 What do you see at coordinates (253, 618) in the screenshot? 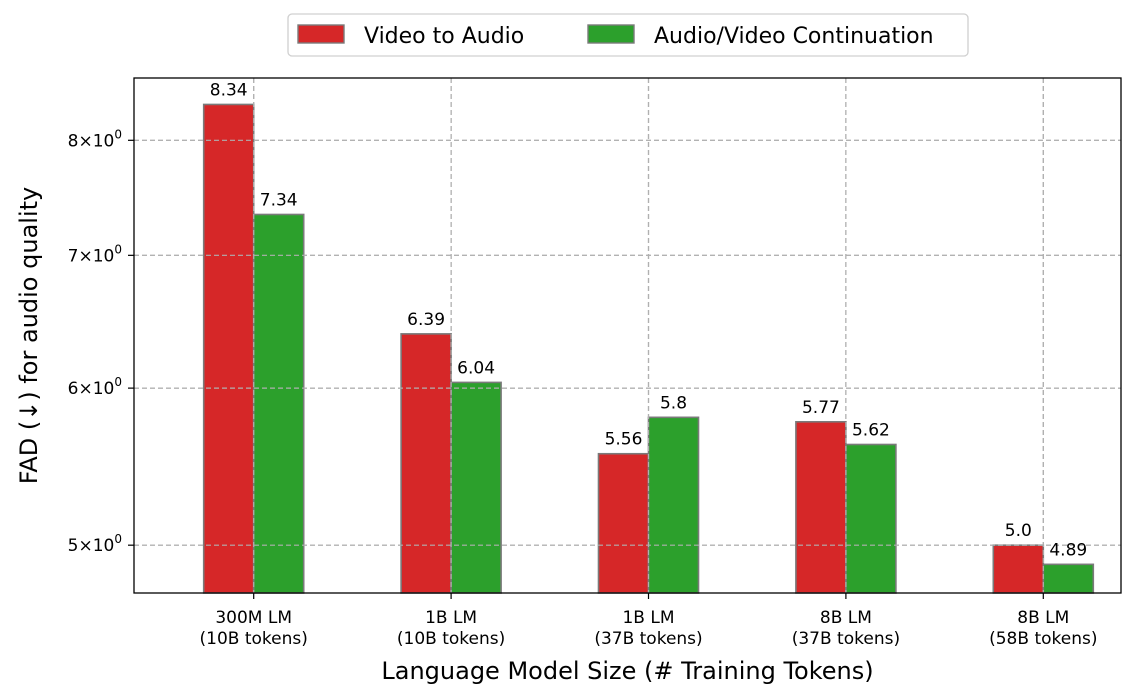
I see `x-tick-label-line1: 300M LM` at bounding box center [253, 618].